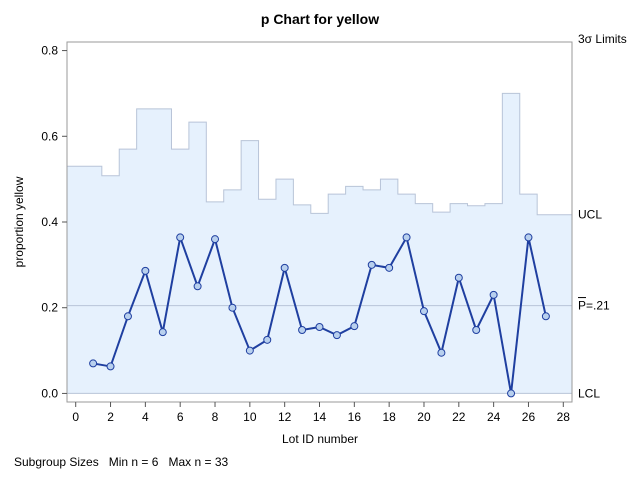 The width and height of the screenshot is (640, 480). Describe the element at coordinates (589, 393) in the screenshot. I see `lcl-label: LCL` at that location.